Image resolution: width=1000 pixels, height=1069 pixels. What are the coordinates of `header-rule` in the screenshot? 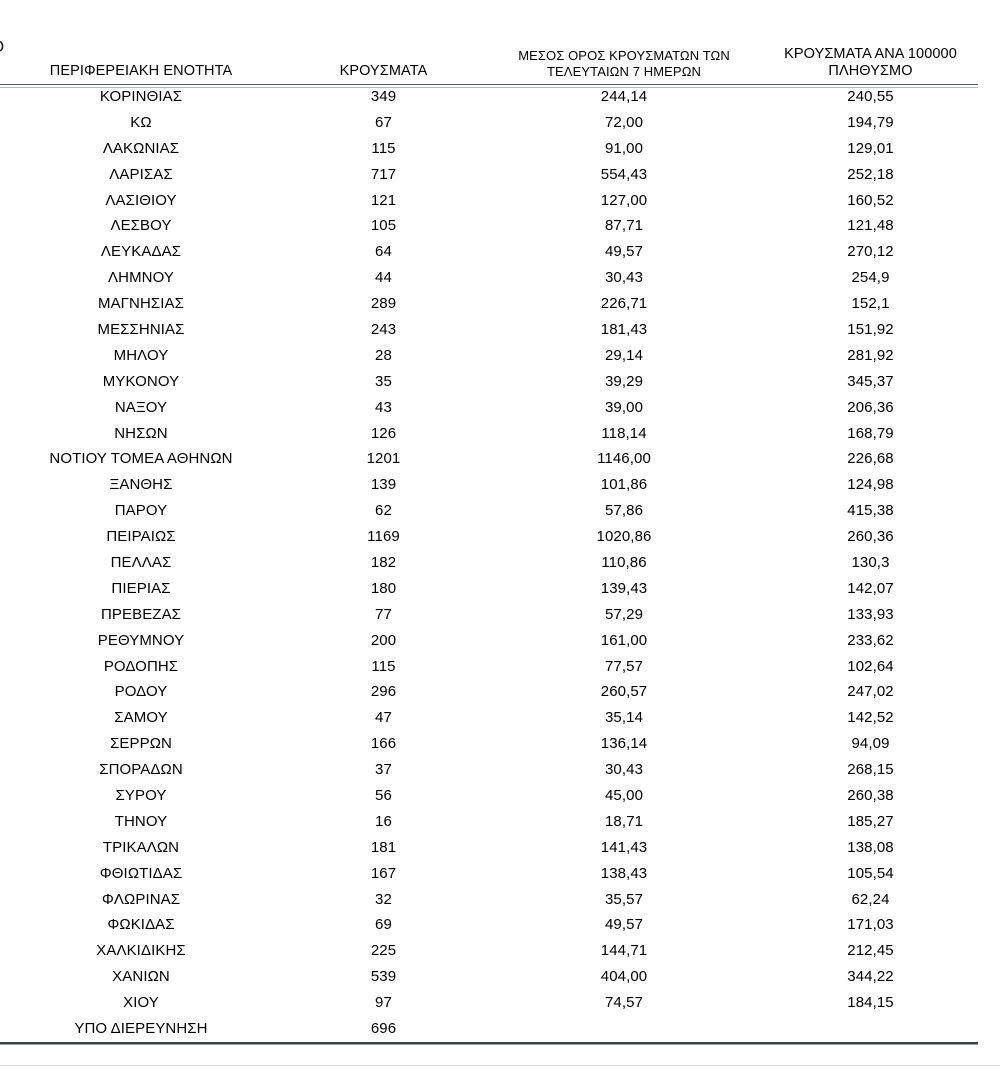 It's located at (489, 84).